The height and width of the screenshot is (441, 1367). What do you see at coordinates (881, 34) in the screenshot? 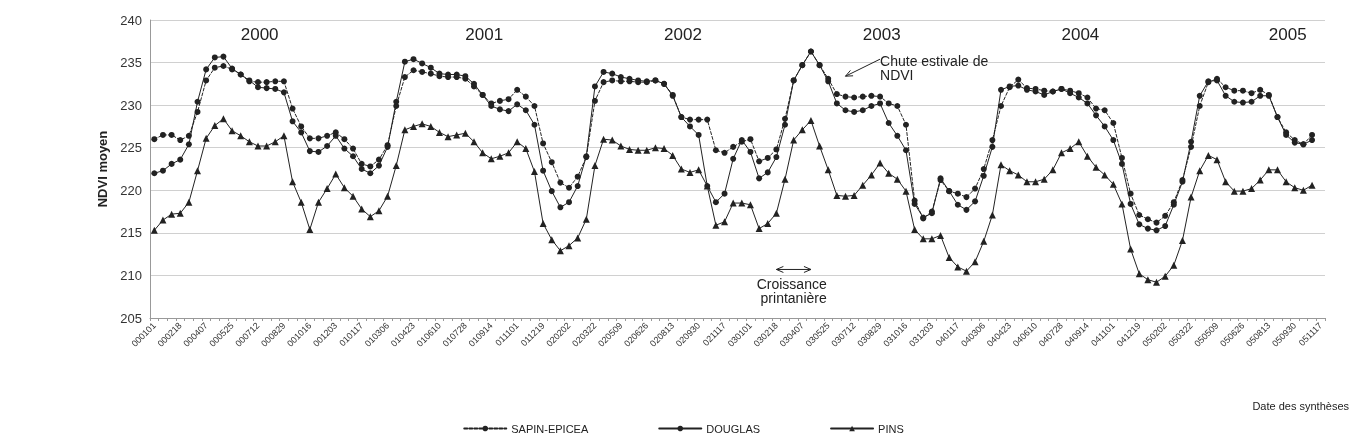
I see `annotation: 2003` at bounding box center [881, 34].